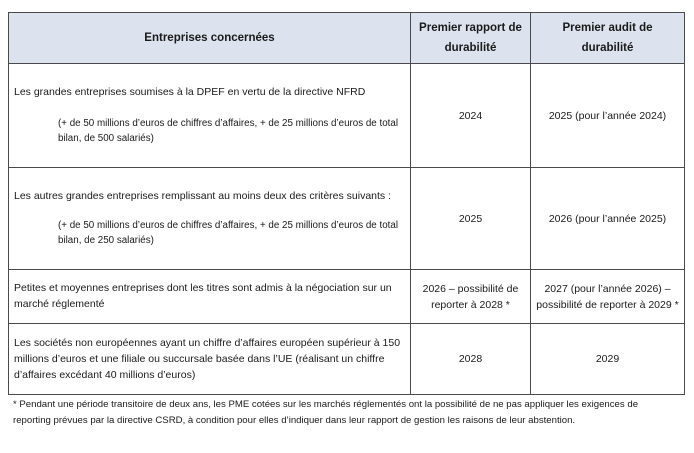 The width and height of the screenshot is (694, 453). What do you see at coordinates (470, 296) in the screenshot?
I see `row-rapport: 2026 – possibilité de reporter à 2028 *` at bounding box center [470, 296].